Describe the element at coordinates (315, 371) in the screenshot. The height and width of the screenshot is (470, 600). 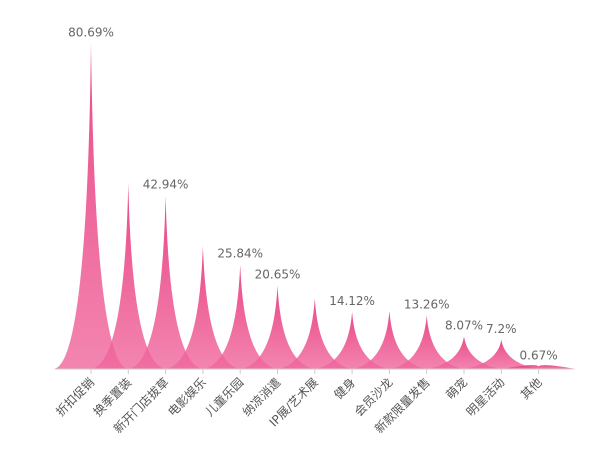
I see `x-axis-ticks` at that location.